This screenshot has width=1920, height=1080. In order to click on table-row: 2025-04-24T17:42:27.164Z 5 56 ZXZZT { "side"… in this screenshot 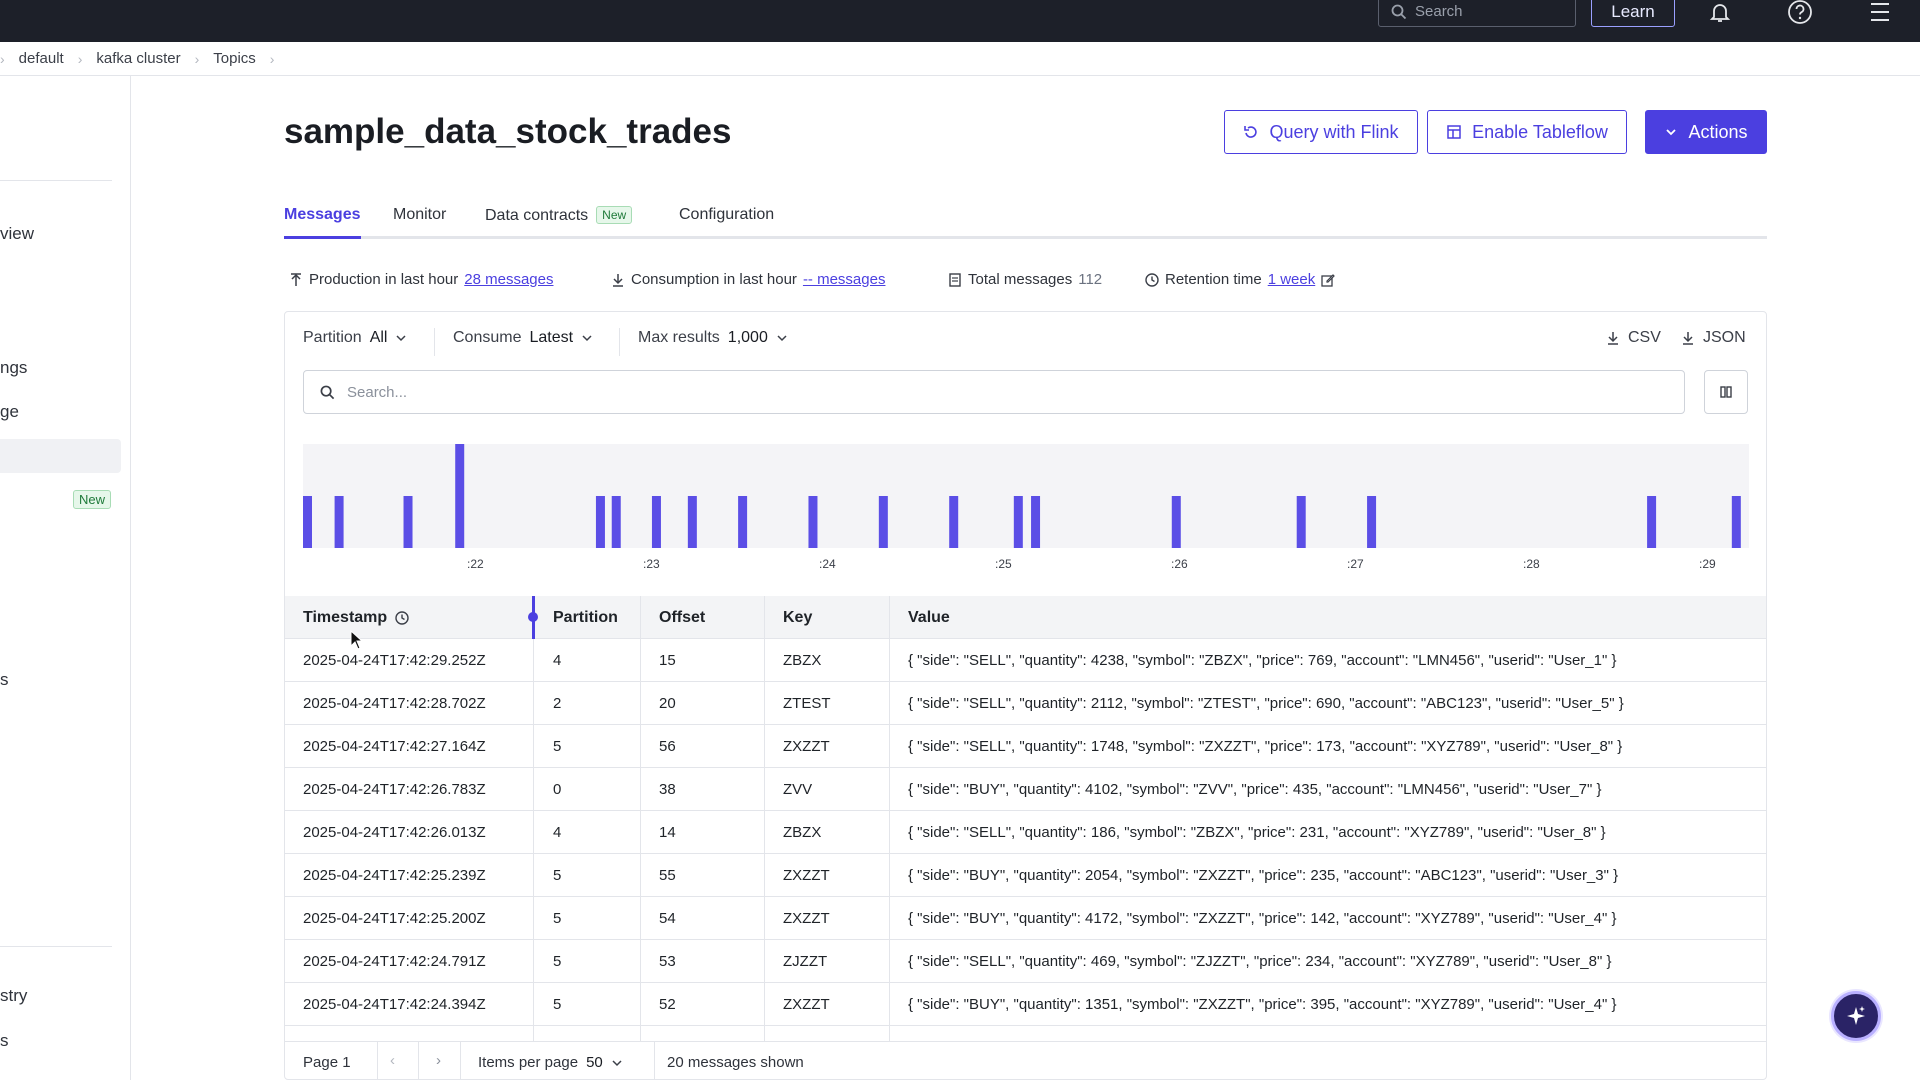, I will do `click(1025, 746)`.